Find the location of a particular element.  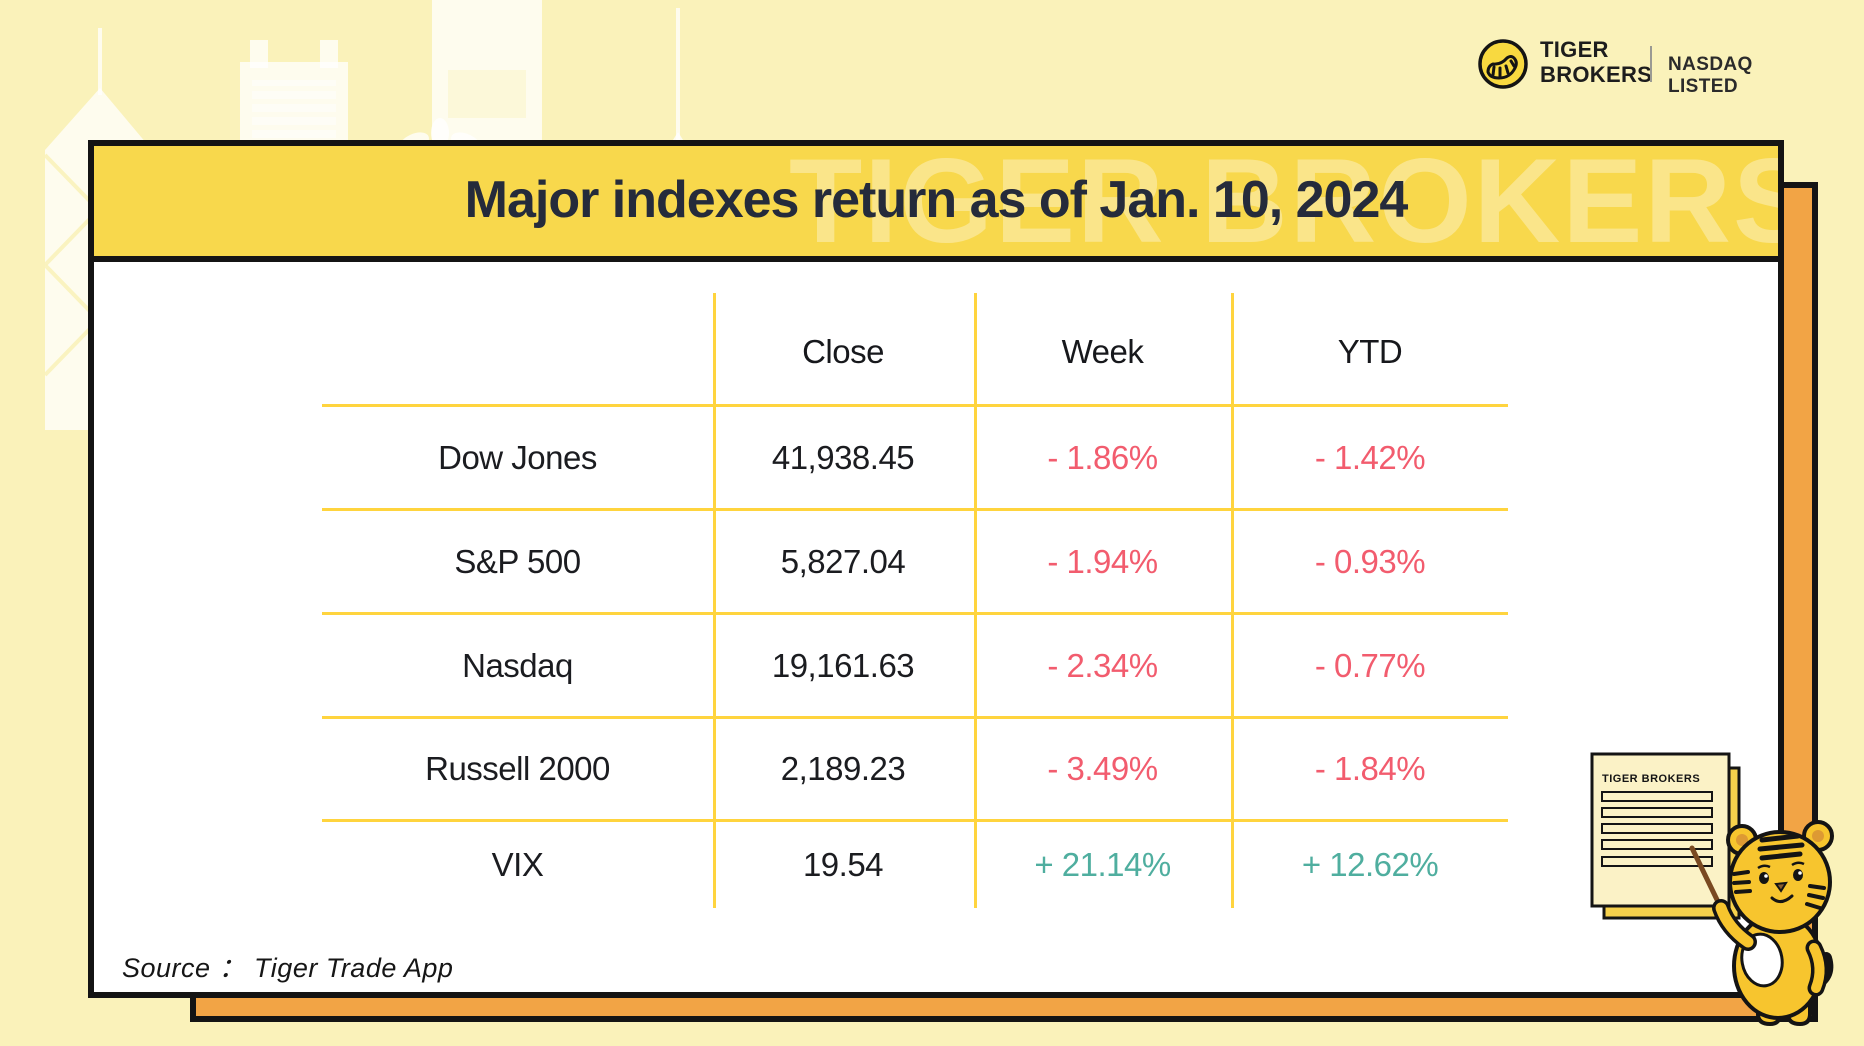

close-cell: 41,938.45 is located at coordinates (843, 457).